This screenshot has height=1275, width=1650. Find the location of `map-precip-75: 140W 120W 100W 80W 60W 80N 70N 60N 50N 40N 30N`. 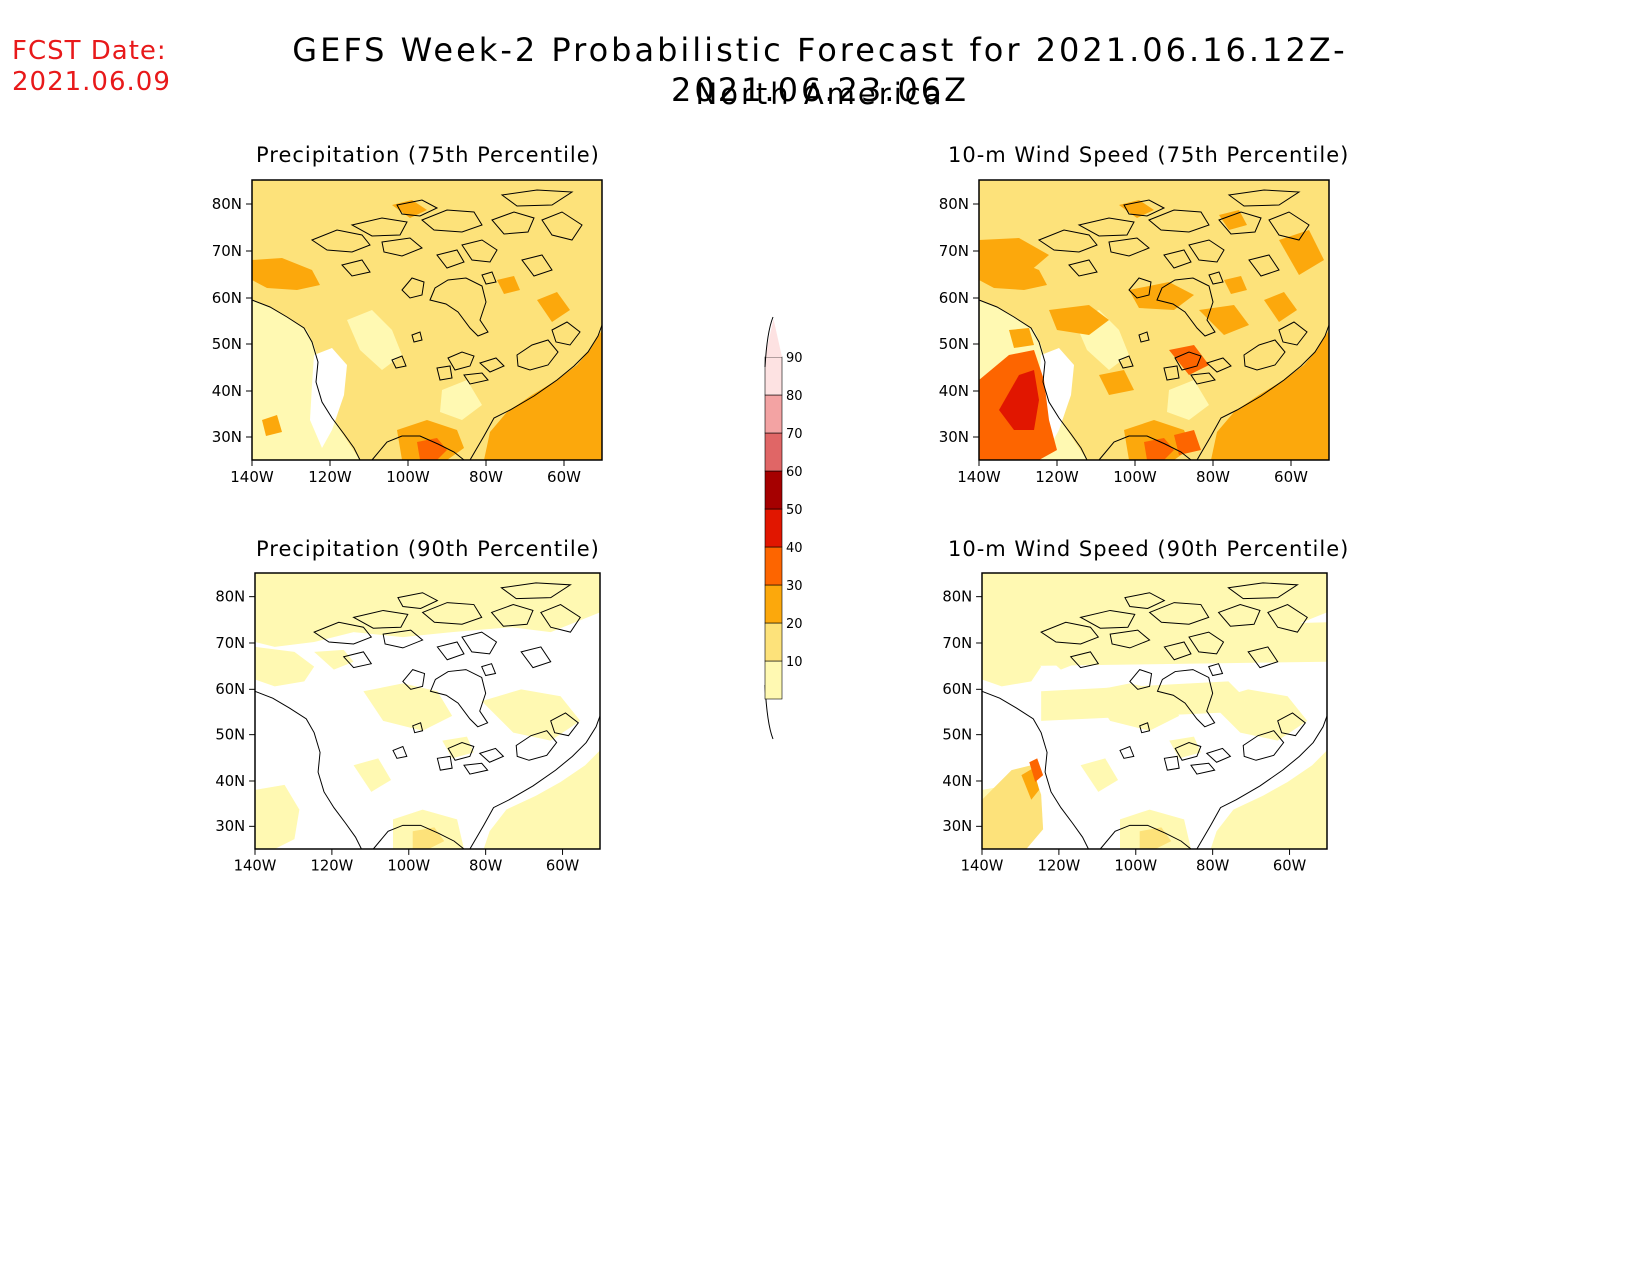

map-precip-75: 140W 120W 100W 80W 60W 80N 70N 60N 50N 40N 30N is located at coordinates (407, 332).